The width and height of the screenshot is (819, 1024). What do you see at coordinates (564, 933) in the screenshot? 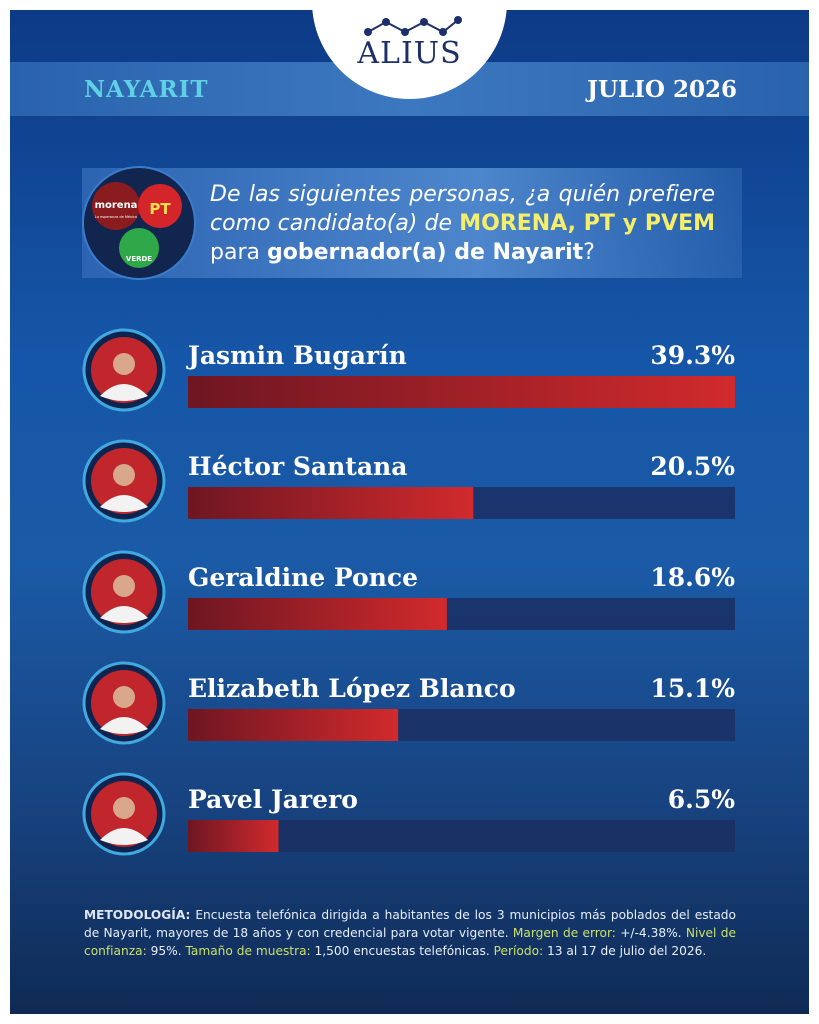
I see `methodology-label: Margen de error:` at bounding box center [564, 933].